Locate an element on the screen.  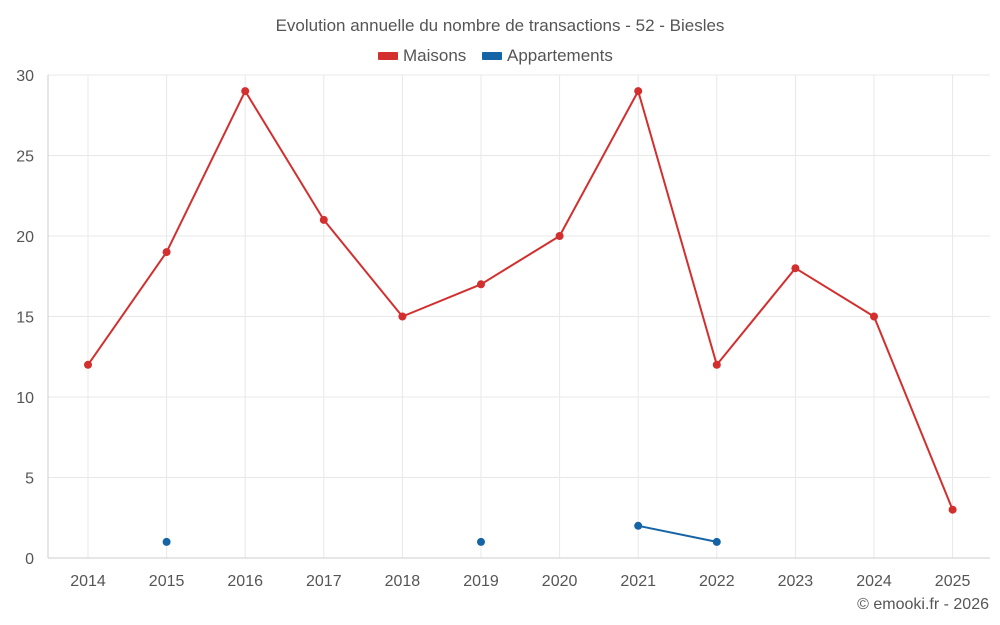
y-tick-label: 20 is located at coordinates (25, 237).